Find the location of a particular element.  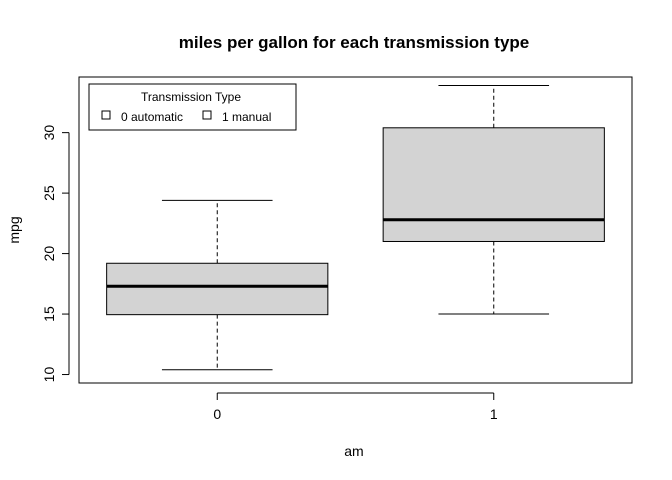

legend-box is located at coordinates (192, 107).